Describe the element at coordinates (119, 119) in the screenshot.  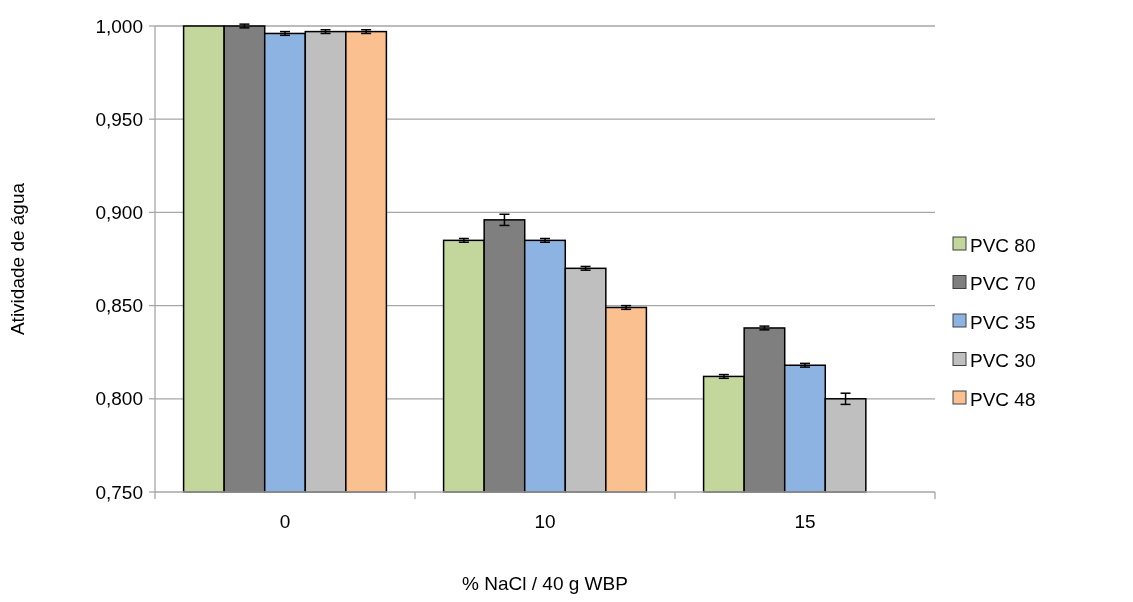
I see `y-tick-label: 0,950` at that location.